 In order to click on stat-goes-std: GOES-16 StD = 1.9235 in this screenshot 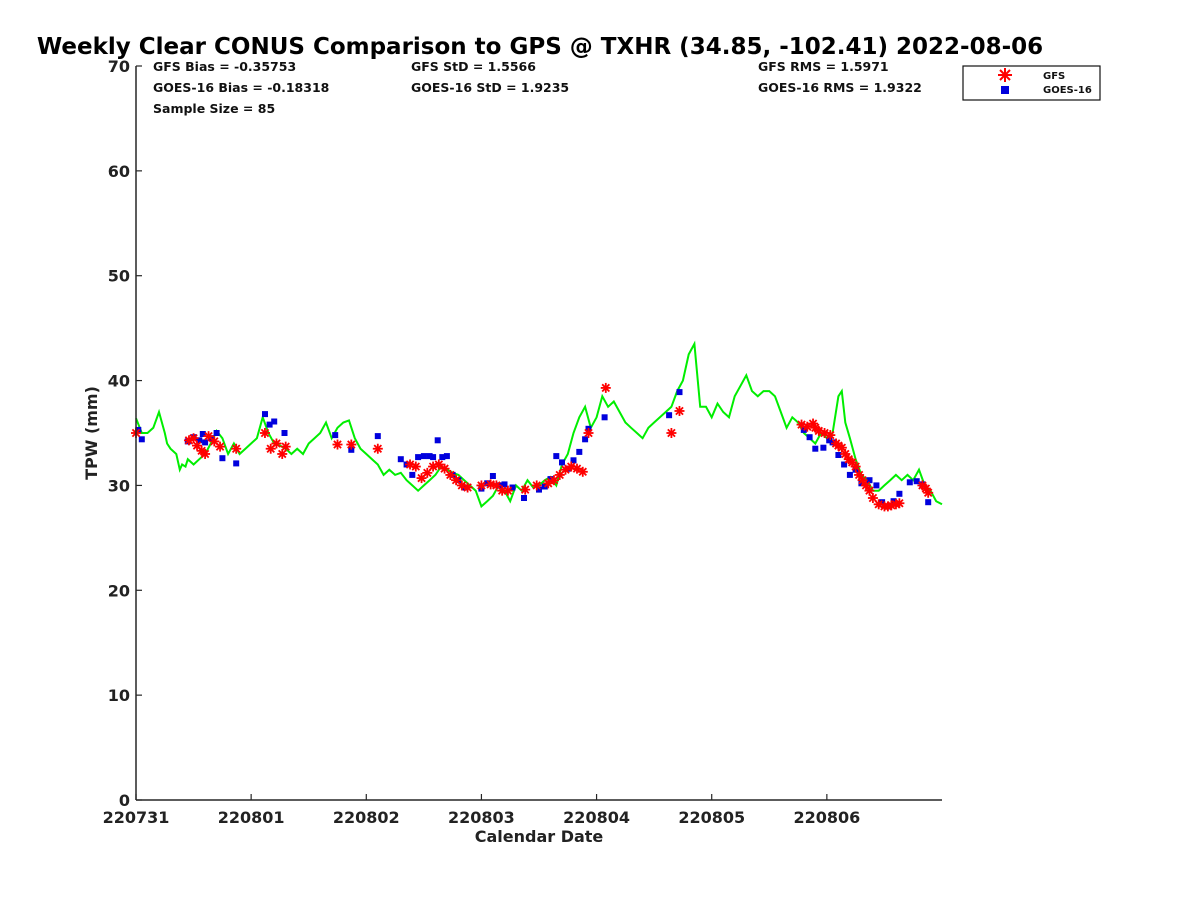, I will do `click(490, 87)`.